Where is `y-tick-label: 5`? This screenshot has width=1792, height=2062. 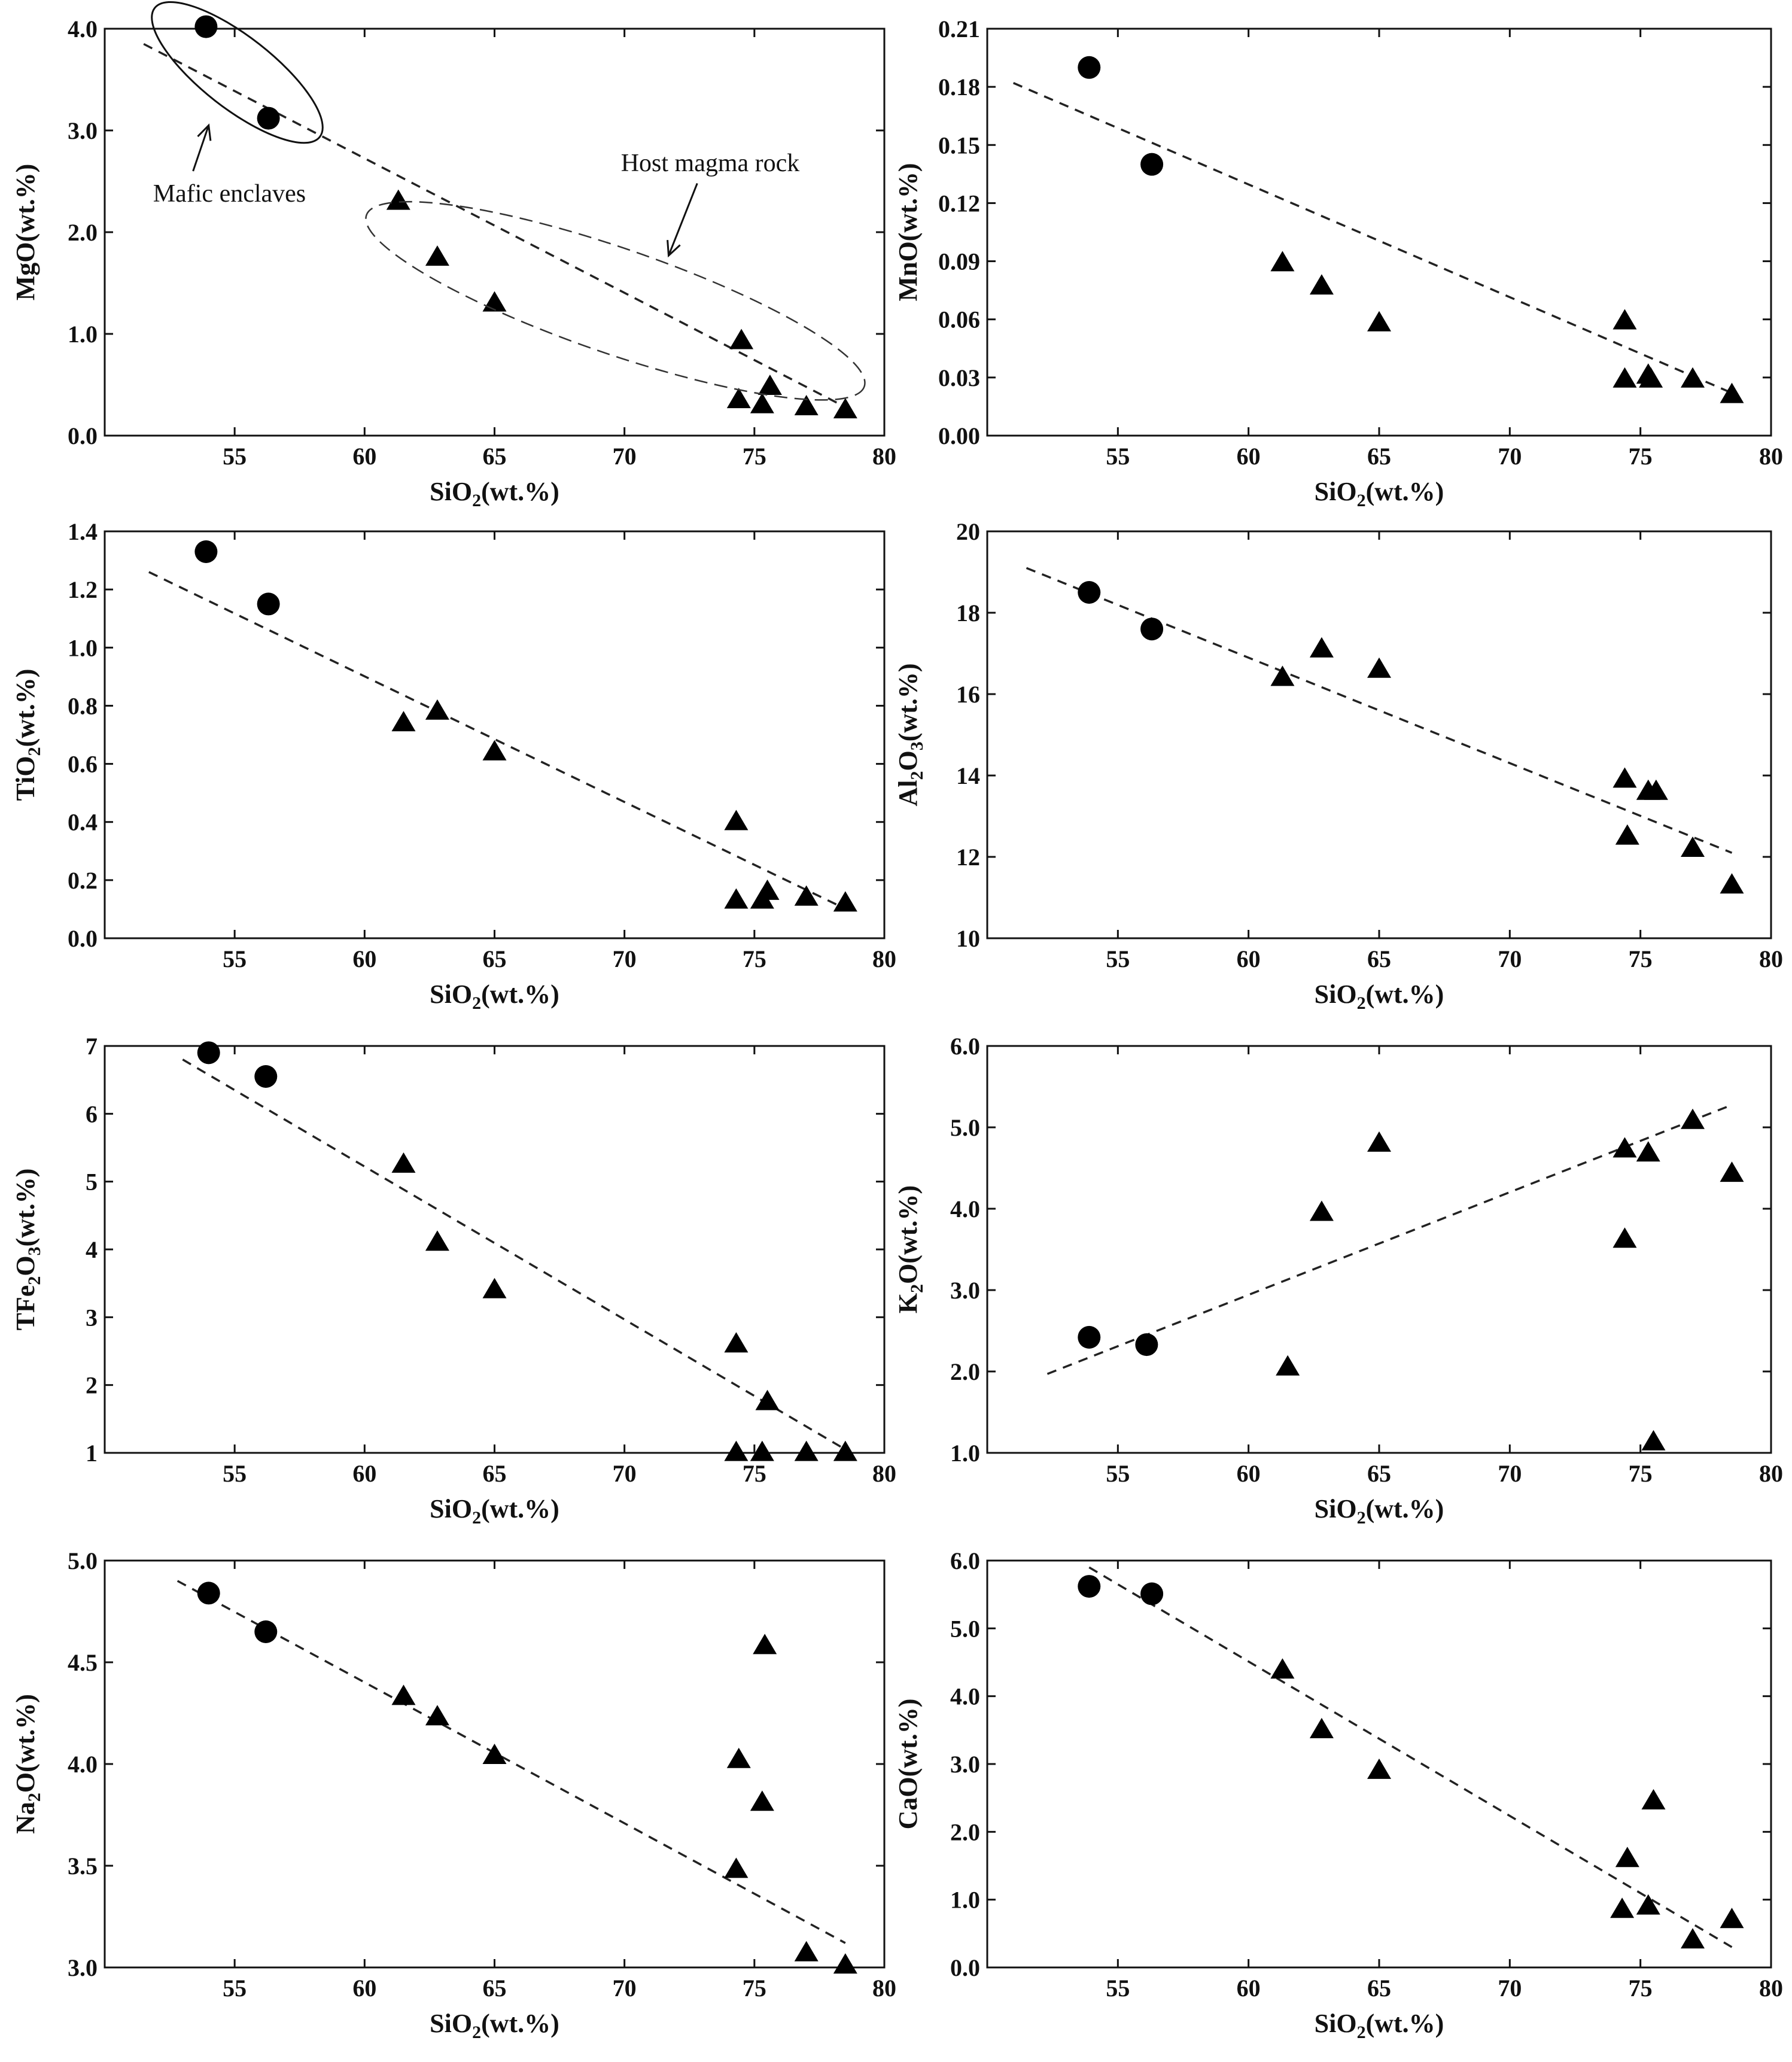
y-tick-label: 5 is located at coordinates (92, 1182).